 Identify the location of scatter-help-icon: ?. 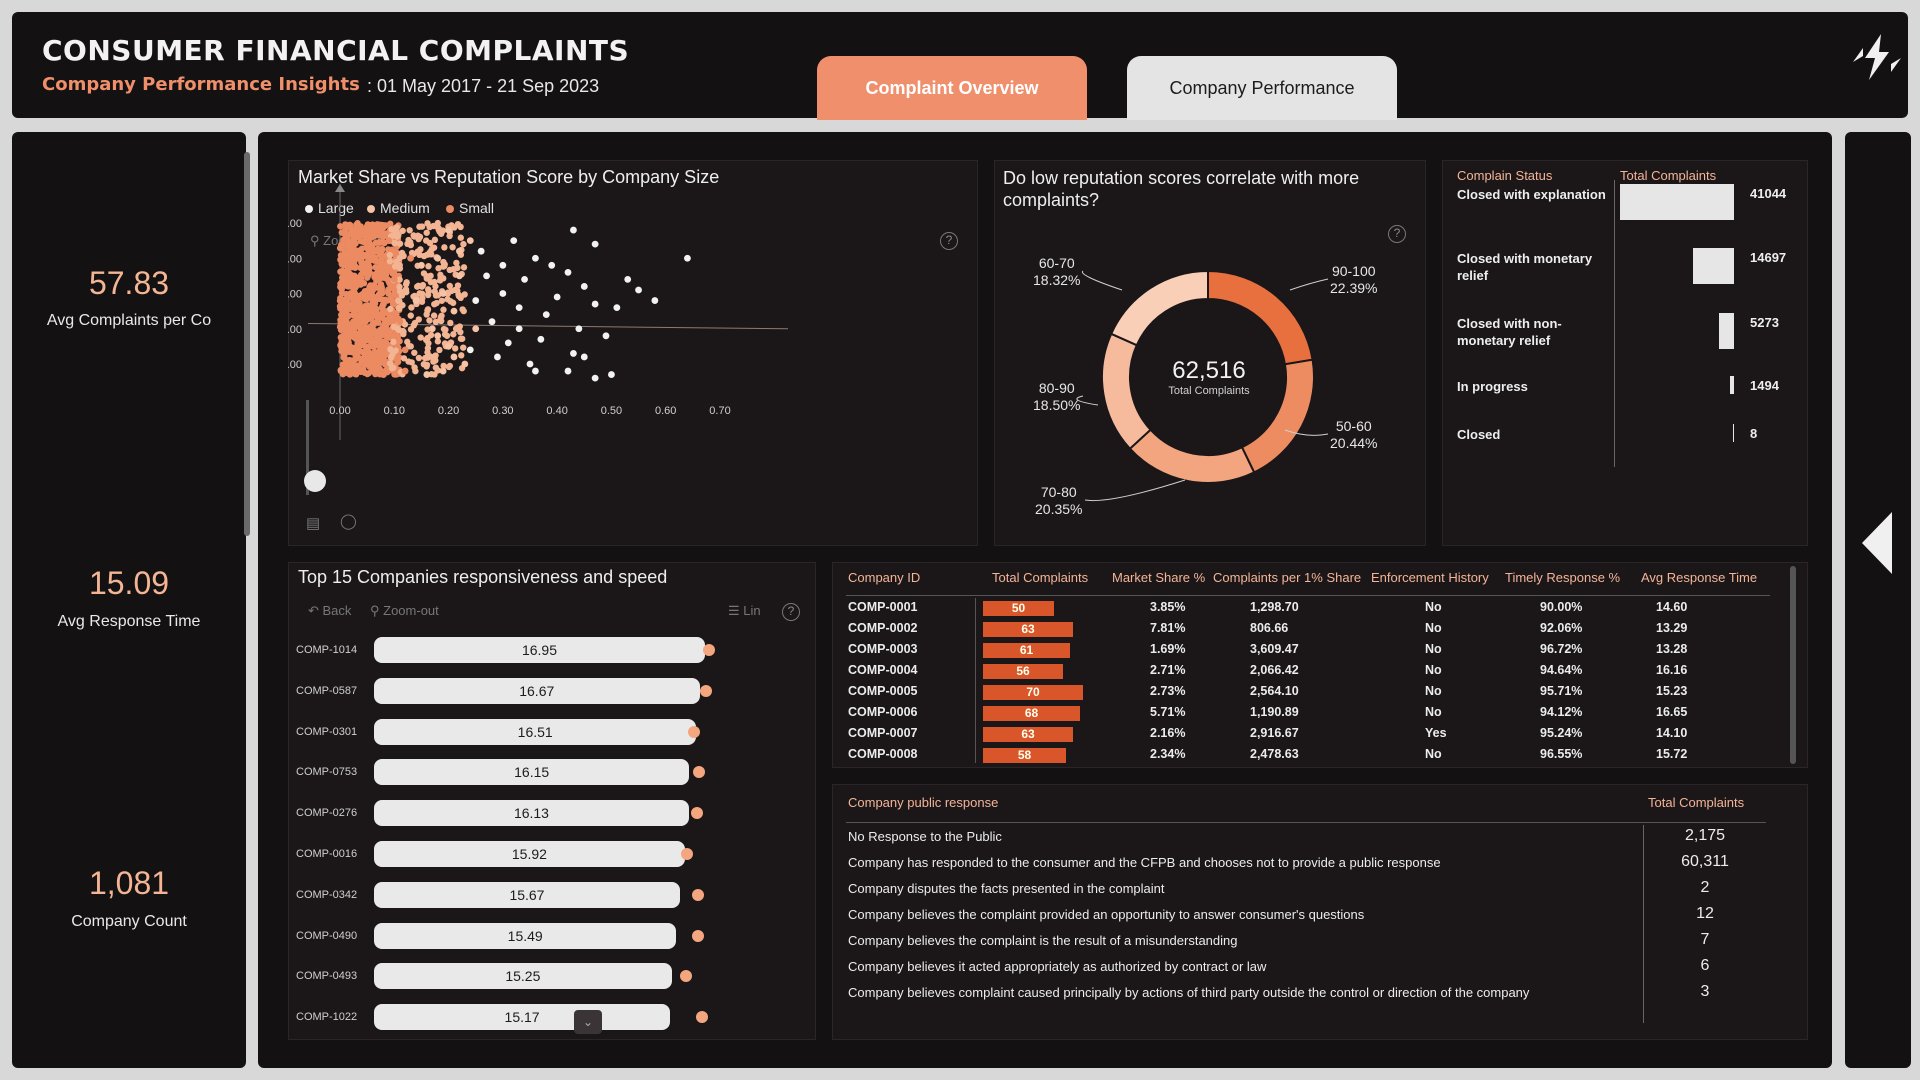
(949, 241).